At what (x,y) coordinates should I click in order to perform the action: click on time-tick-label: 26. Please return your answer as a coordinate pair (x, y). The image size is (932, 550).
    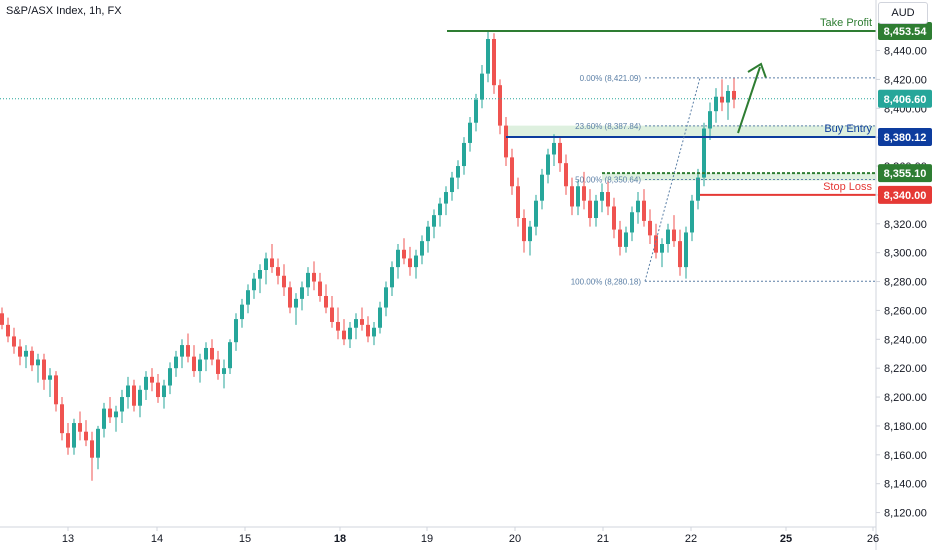
    Looking at the image, I should click on (873, 539).